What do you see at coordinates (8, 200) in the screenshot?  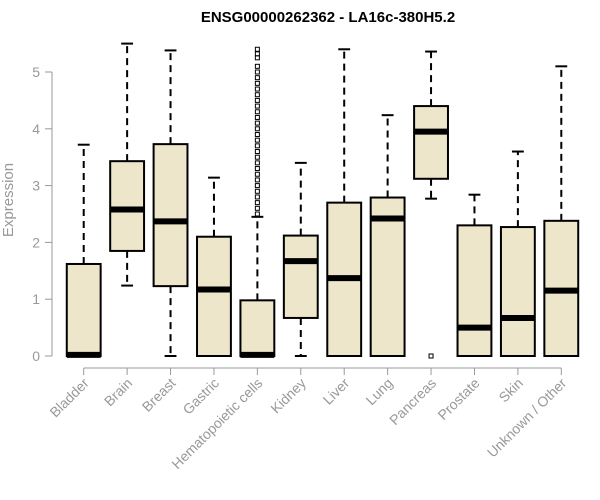 I see `y-axis-label: Expression` at bounding box center [8, 200].